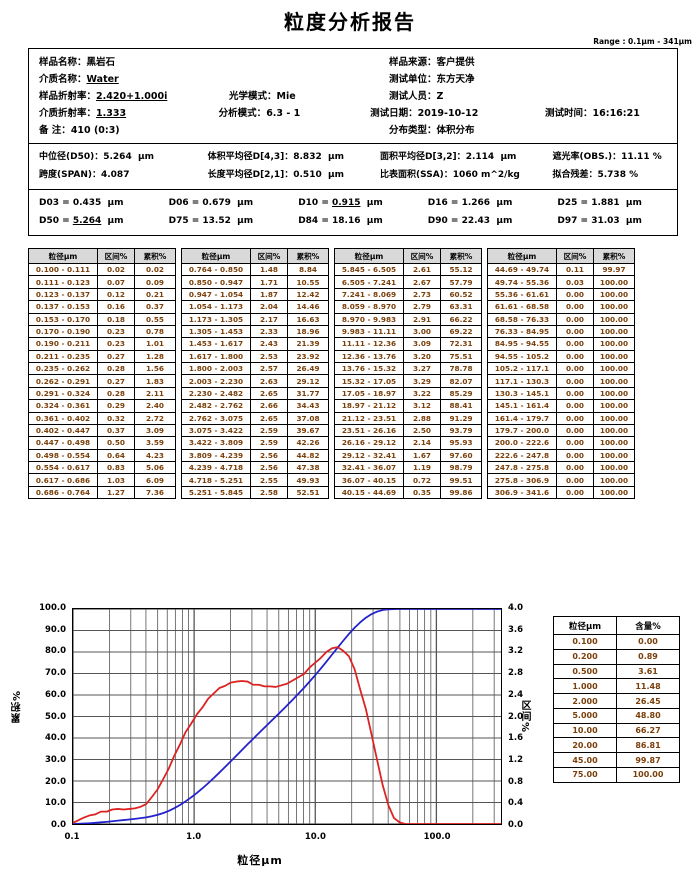 The height and width of the screenshot is (875, 700). I want to click on interval-pct-cell: 2.88, so click(422, 418).